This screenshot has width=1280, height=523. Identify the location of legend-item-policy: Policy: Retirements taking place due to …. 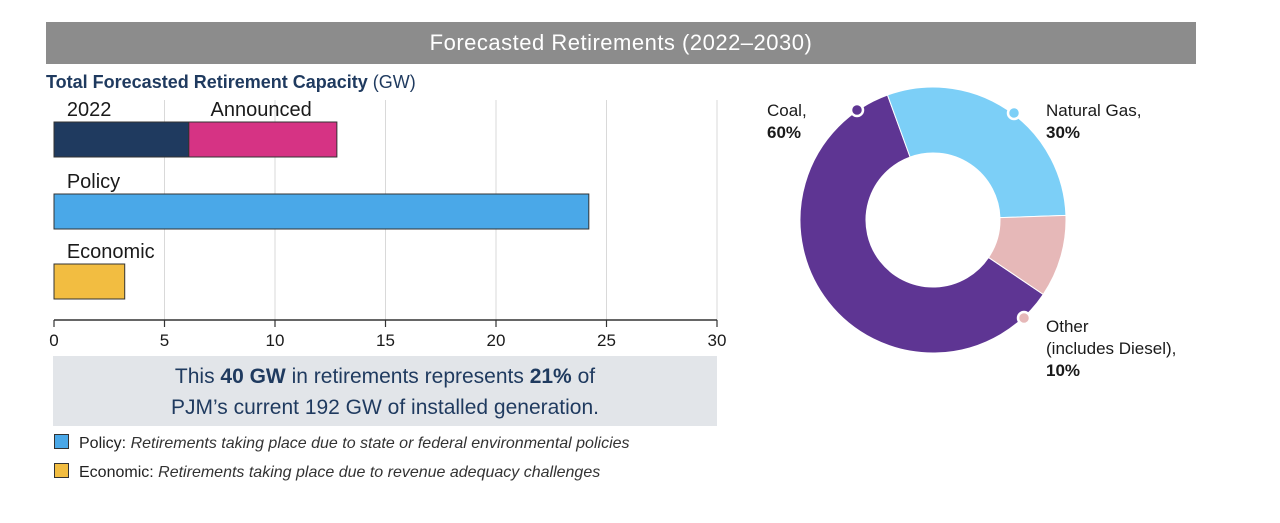
(342, 443).